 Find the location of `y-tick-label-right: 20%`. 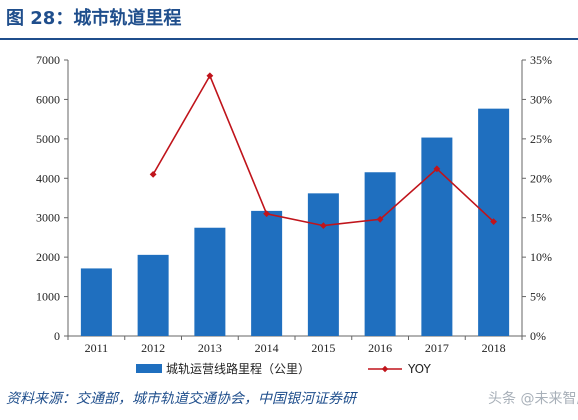

y-tick-label-right: 20% is located at coordinates (541, 178).